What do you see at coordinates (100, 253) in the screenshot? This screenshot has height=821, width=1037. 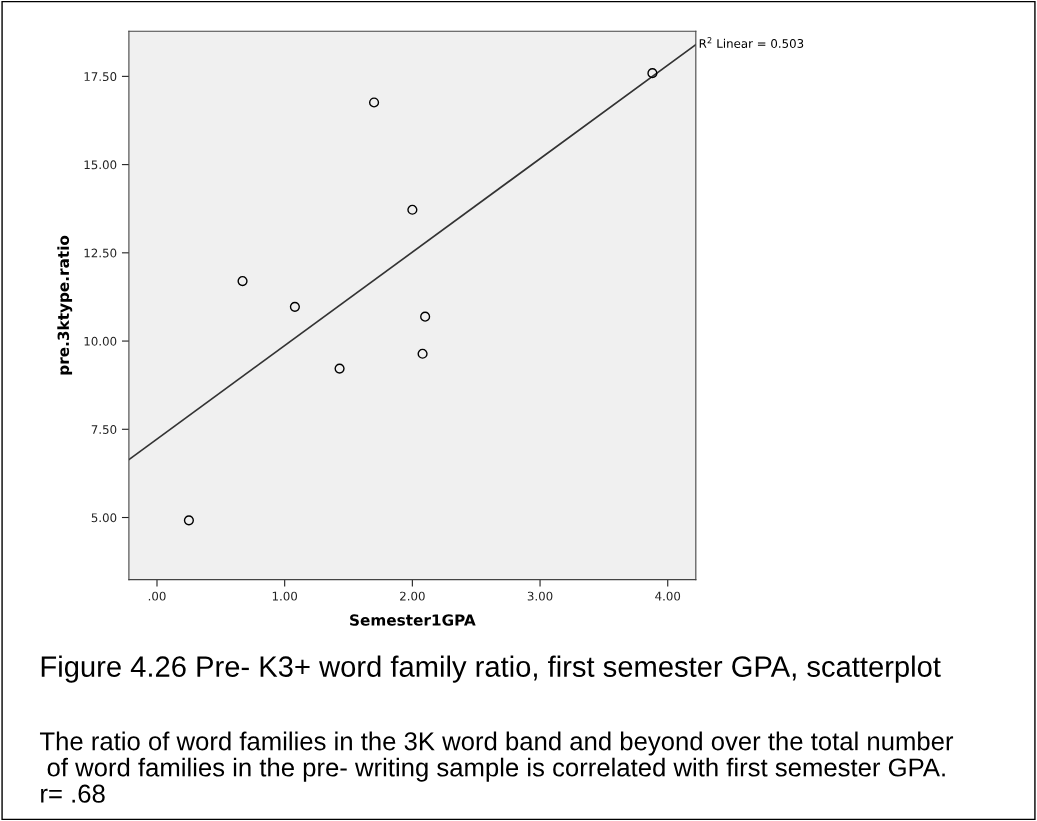 I see `y-tick-label: 12.50` at bounding box center [100, 253].